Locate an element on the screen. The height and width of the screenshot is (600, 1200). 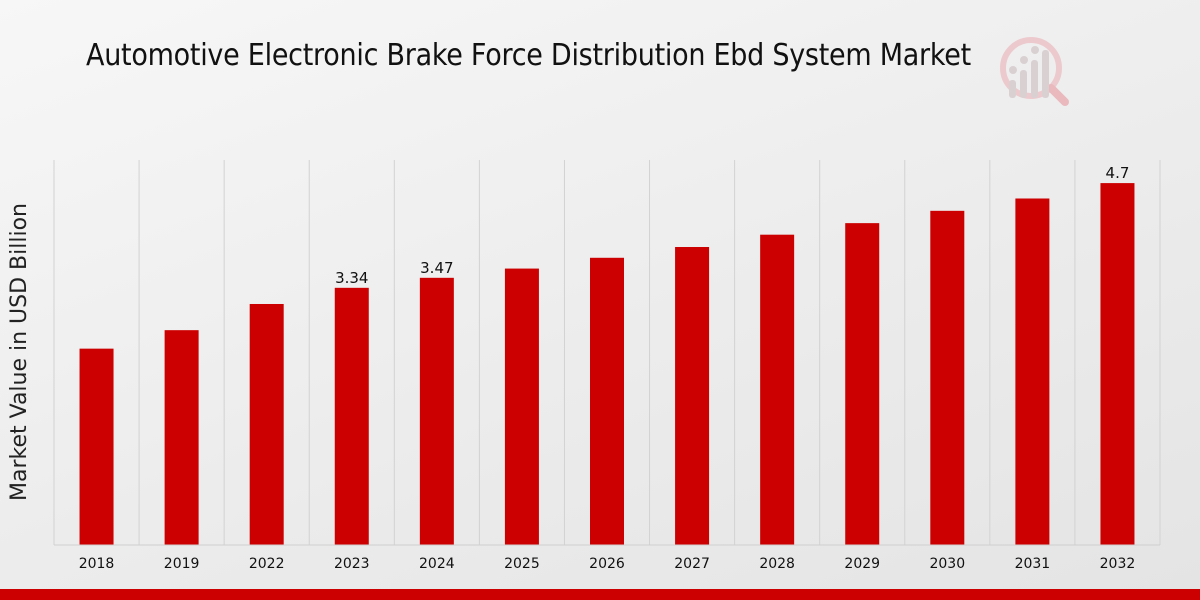
bar-2019 is located at coordinates (181, 437).